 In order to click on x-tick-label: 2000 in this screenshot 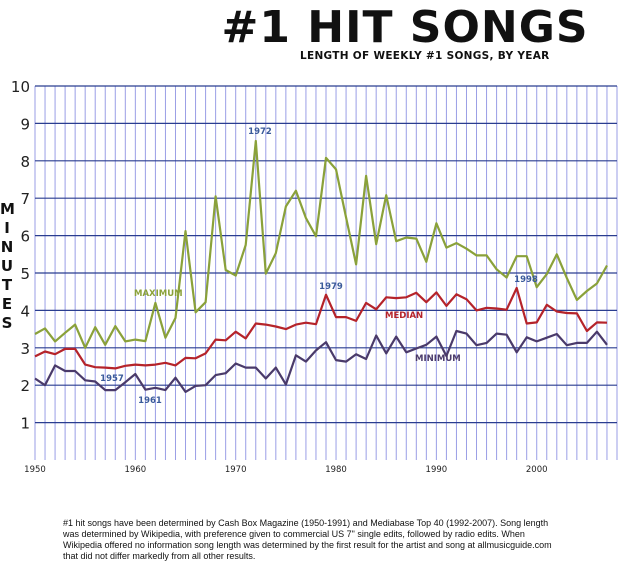, I will do `click(537, 470)`.